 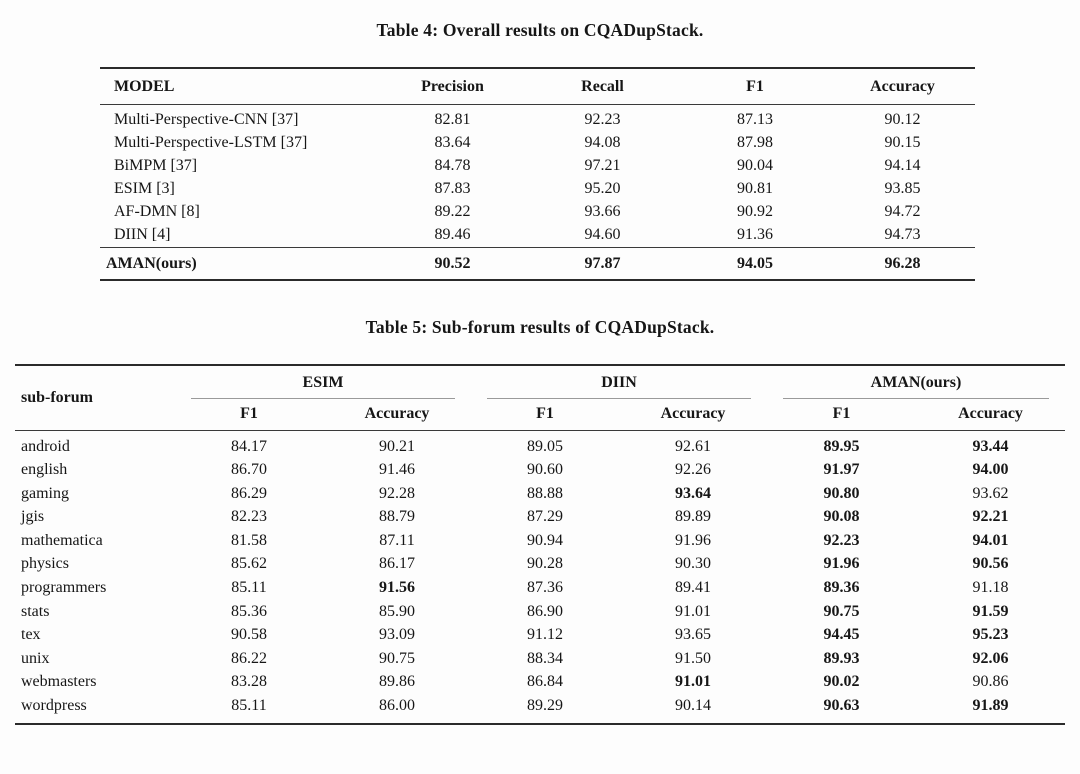 What do you see at coordinates (602, 142) in the screenshot?
I see `value-cell: 94.08` at bounding box center [602, 142].